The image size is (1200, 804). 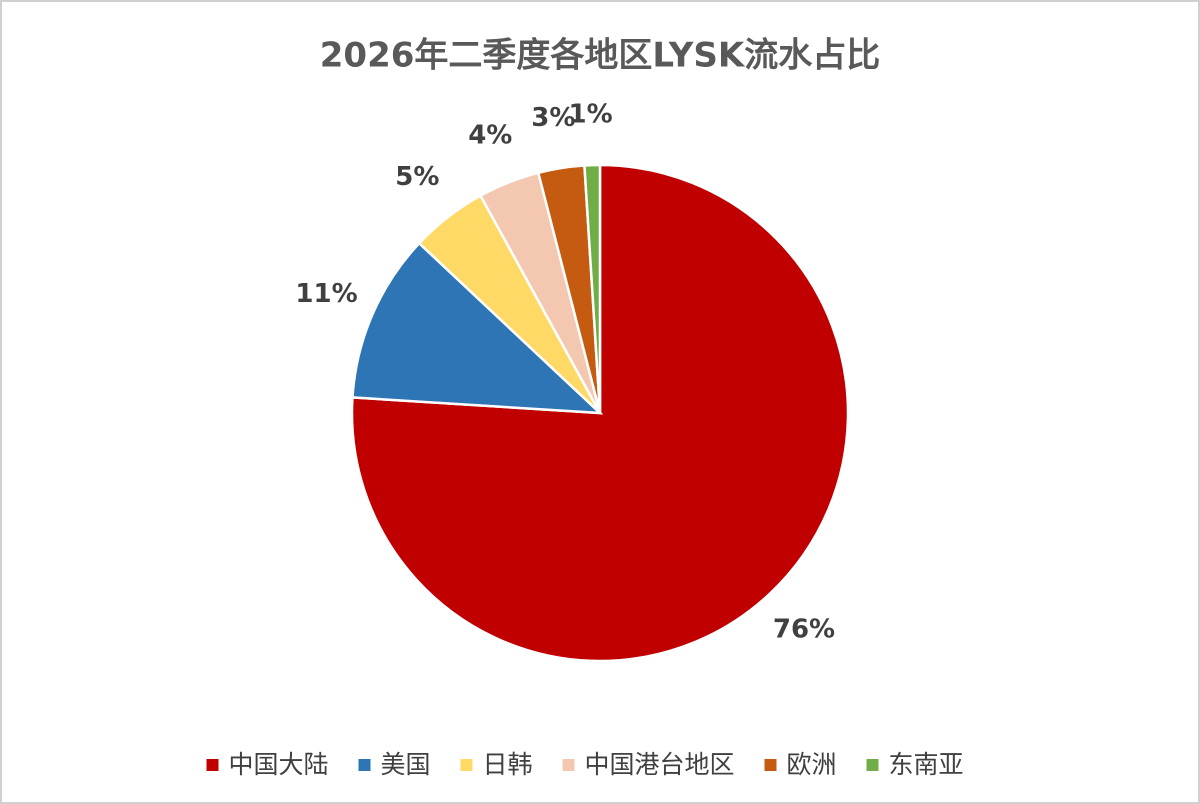 What do you see at coordinates (553, 118) in the screenshot?
I see `data-label: 3%` at bounding box center [553, 118].